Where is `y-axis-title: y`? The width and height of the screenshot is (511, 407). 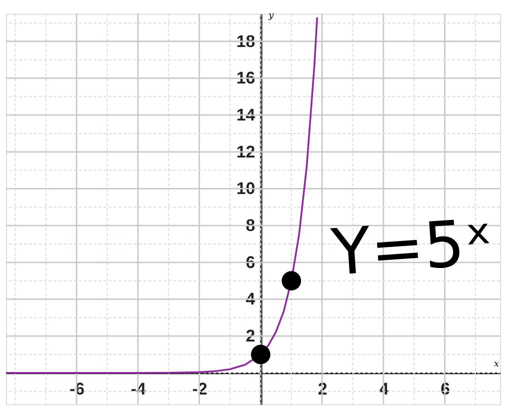
y-axis-title: y is located at coordinates (271, 16).